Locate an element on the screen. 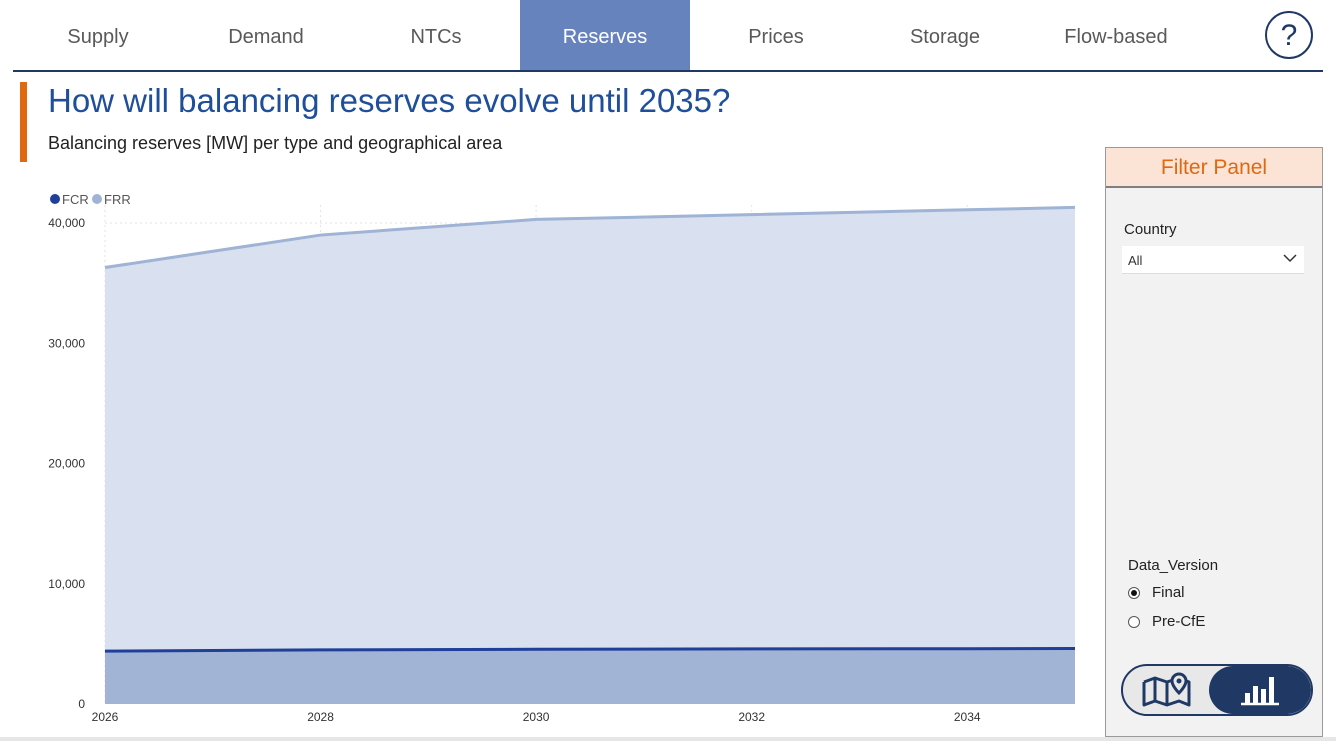 The height and width of the screenshot is (741, 1336). tab-storage: Storage is located at coordinates (945, 37).